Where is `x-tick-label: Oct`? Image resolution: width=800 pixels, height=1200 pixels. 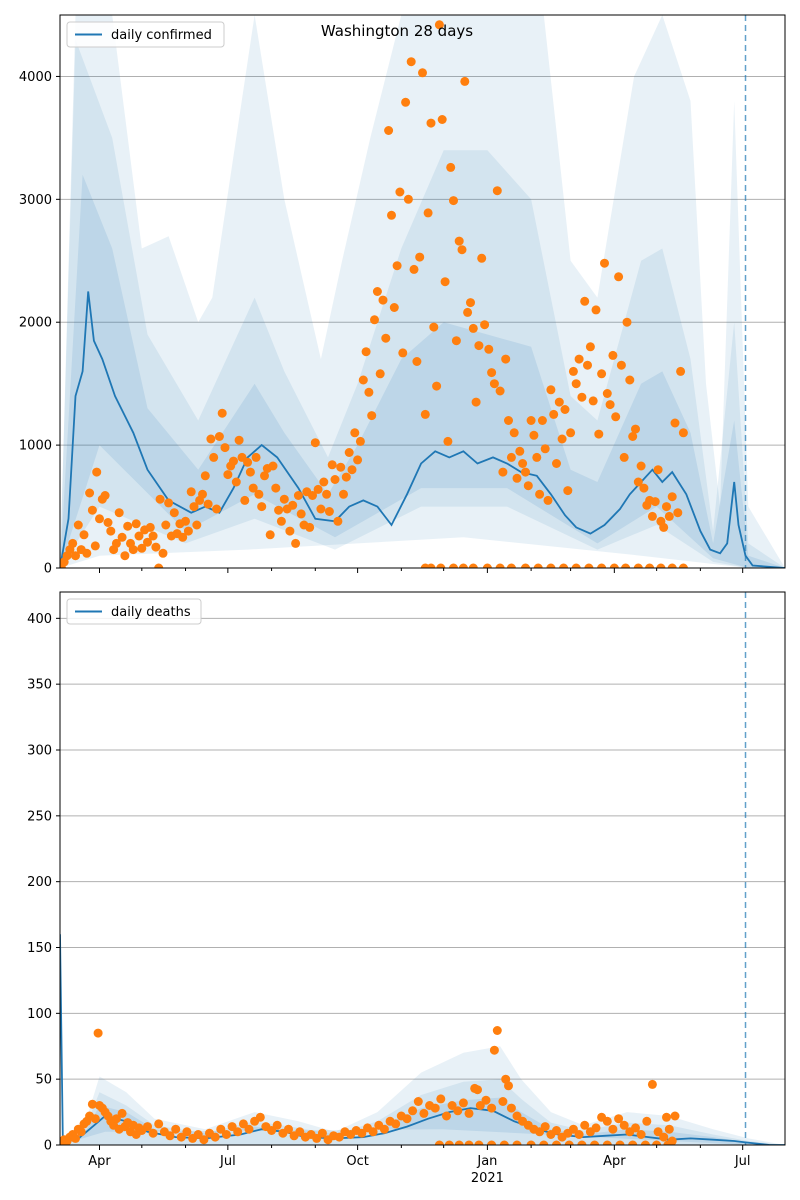 x-tick-label: Oct is located at coordinates (357, 1161).